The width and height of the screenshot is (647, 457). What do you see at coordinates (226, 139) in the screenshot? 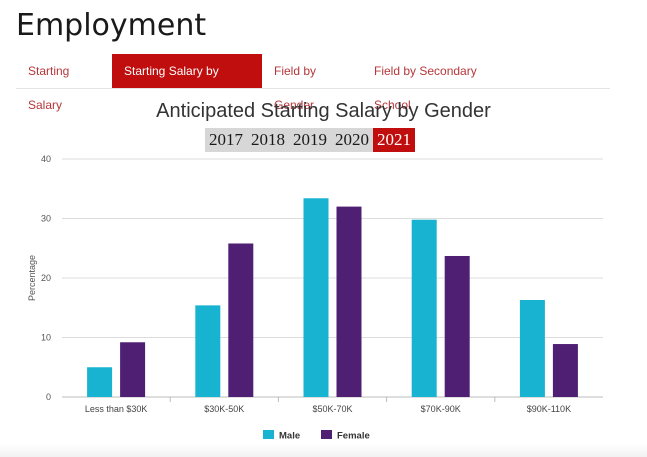
I see `year-2017-button: 2017` at bounding box center [226, 139].